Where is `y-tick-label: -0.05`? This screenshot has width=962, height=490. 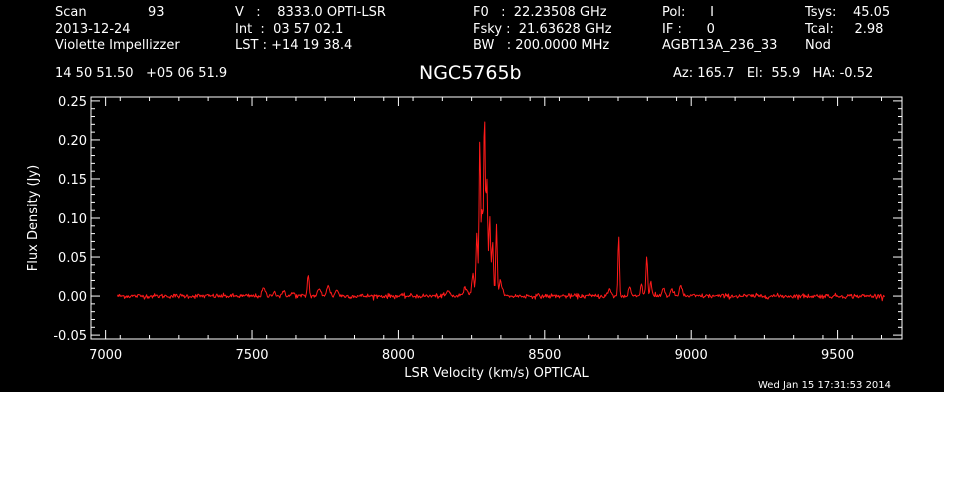 y-tick-label: -0.05 is located at coordinates (70, 336).